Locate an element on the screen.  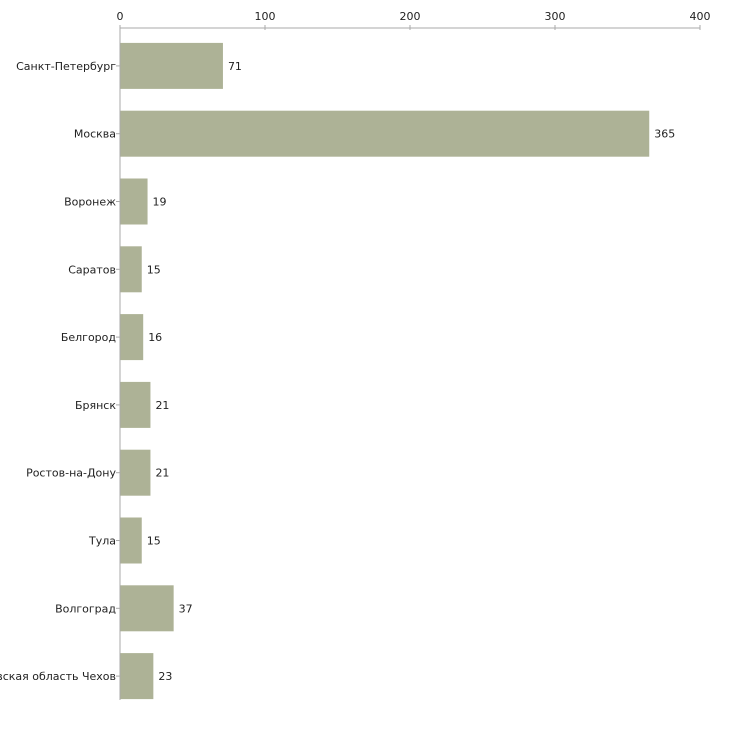
x-tick-label: 400 is located at coordinates (700, 16).